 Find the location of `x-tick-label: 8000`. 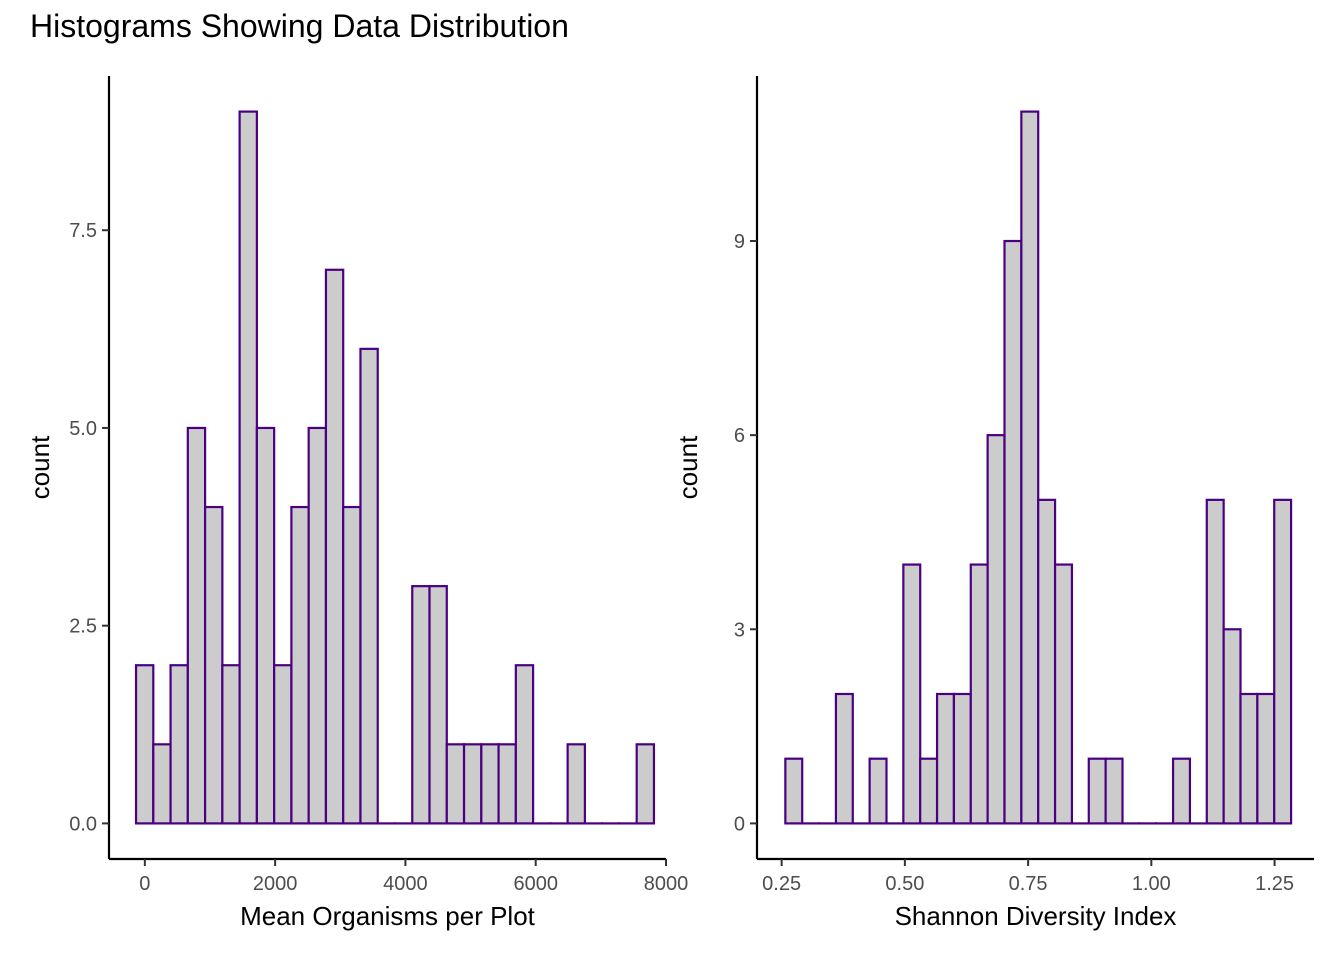

x-tick-label: 8000 is located at coordinates (666, 884).